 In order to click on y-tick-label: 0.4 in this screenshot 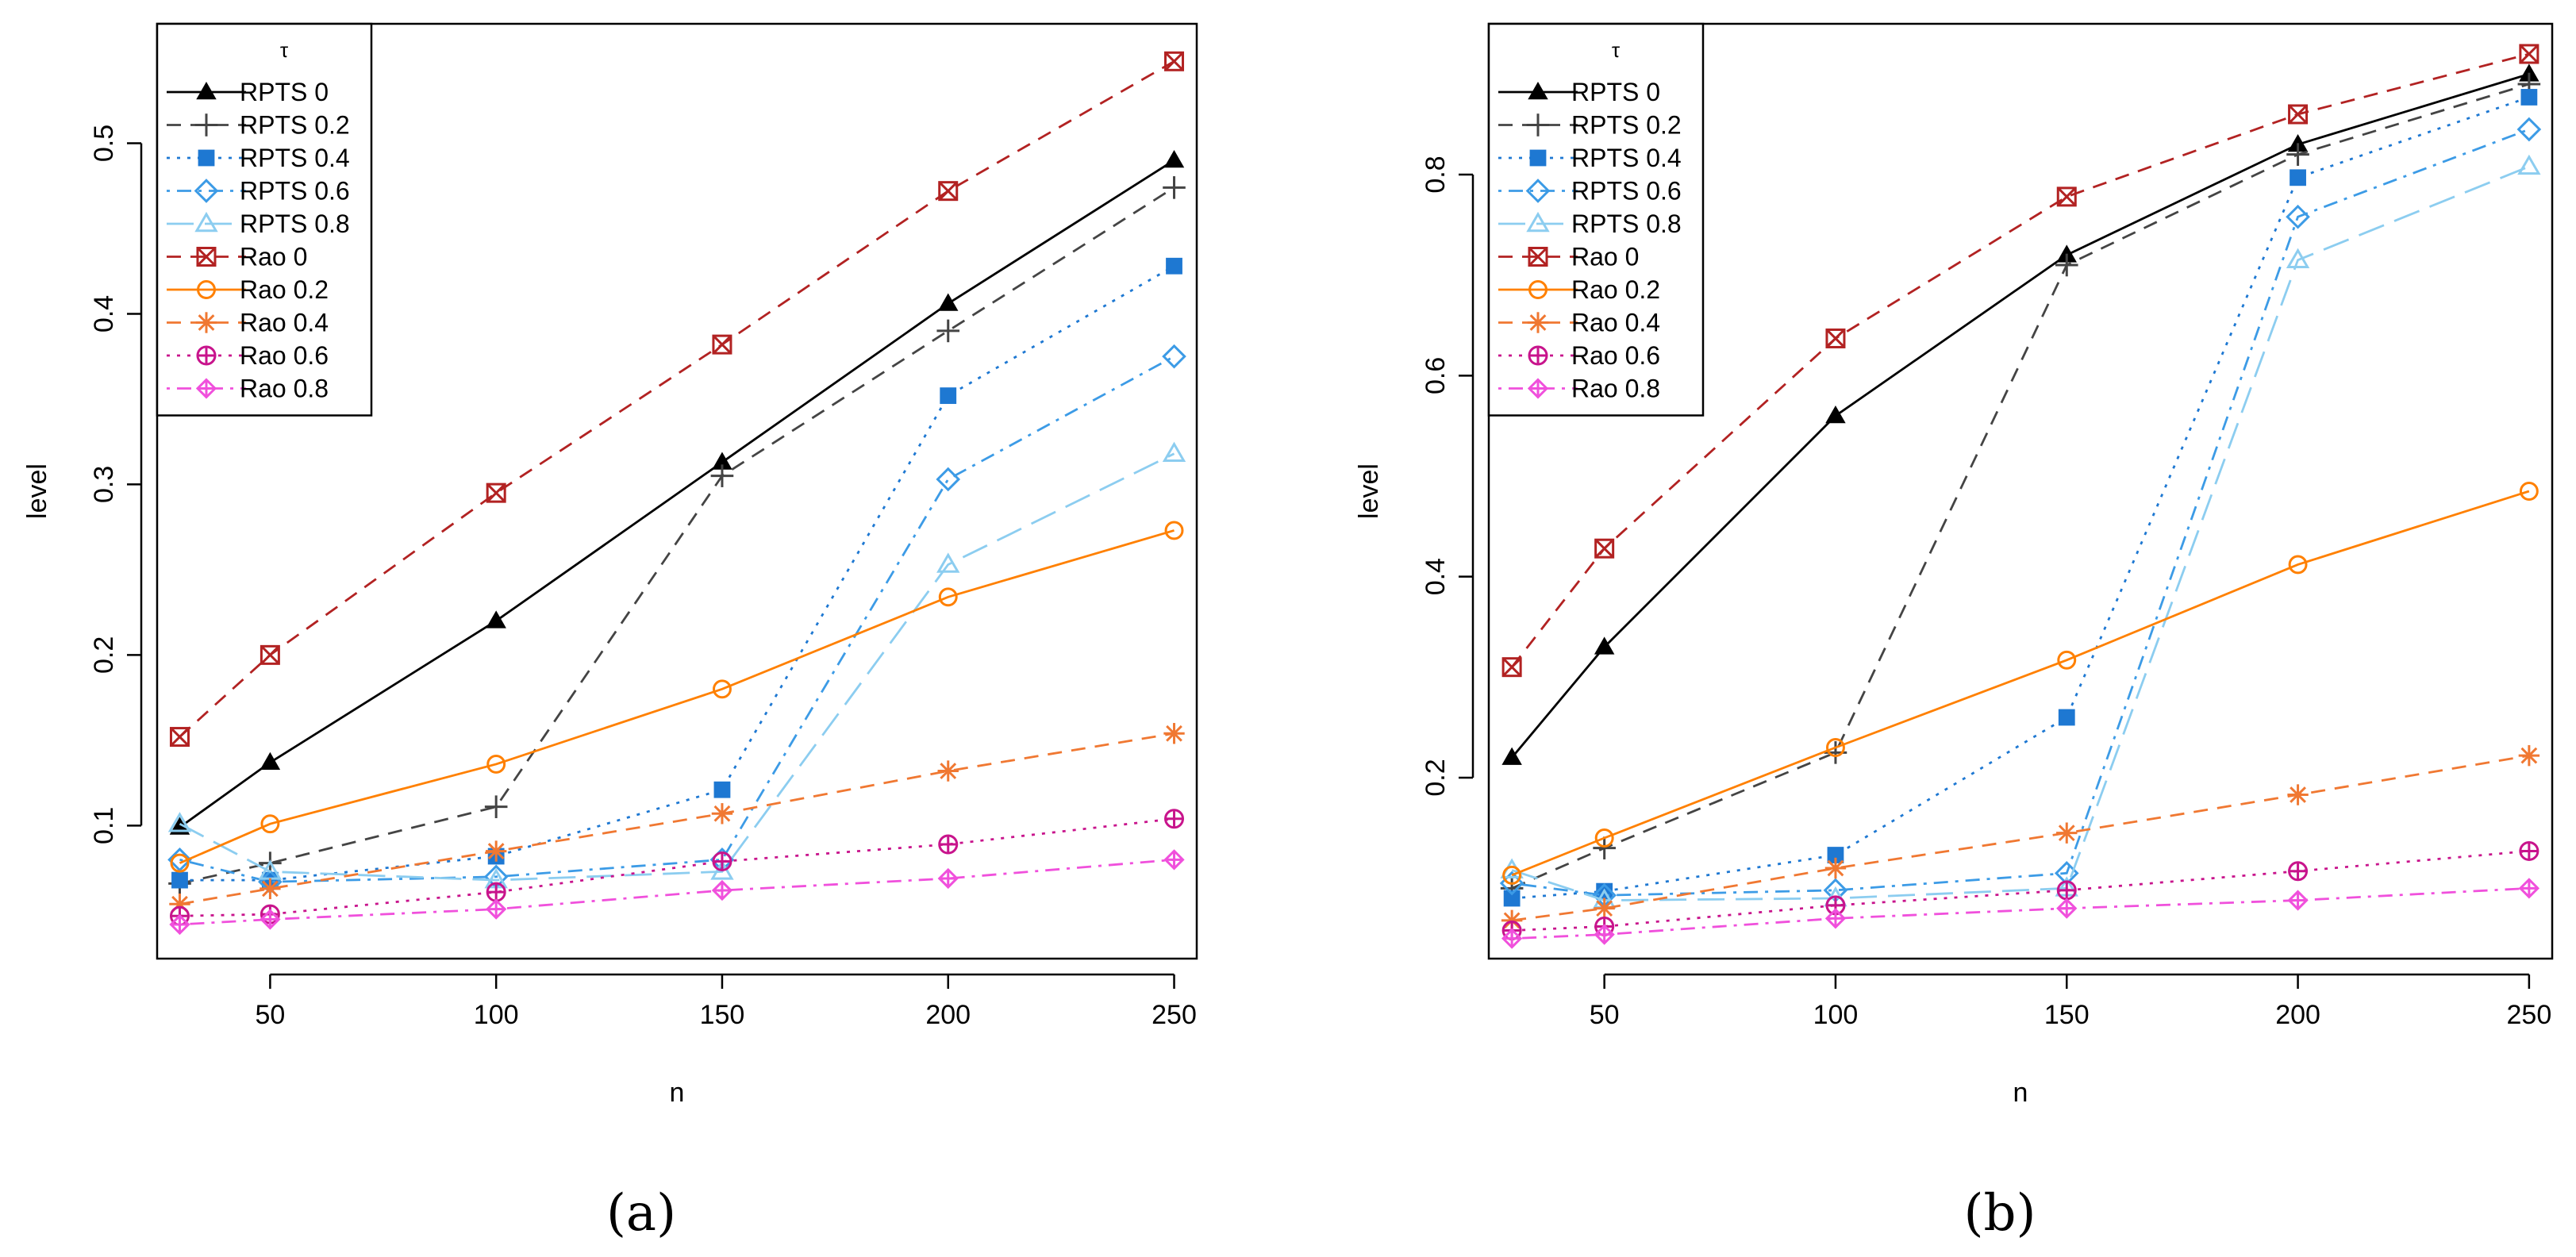, I will do `click(1436, 576)`.